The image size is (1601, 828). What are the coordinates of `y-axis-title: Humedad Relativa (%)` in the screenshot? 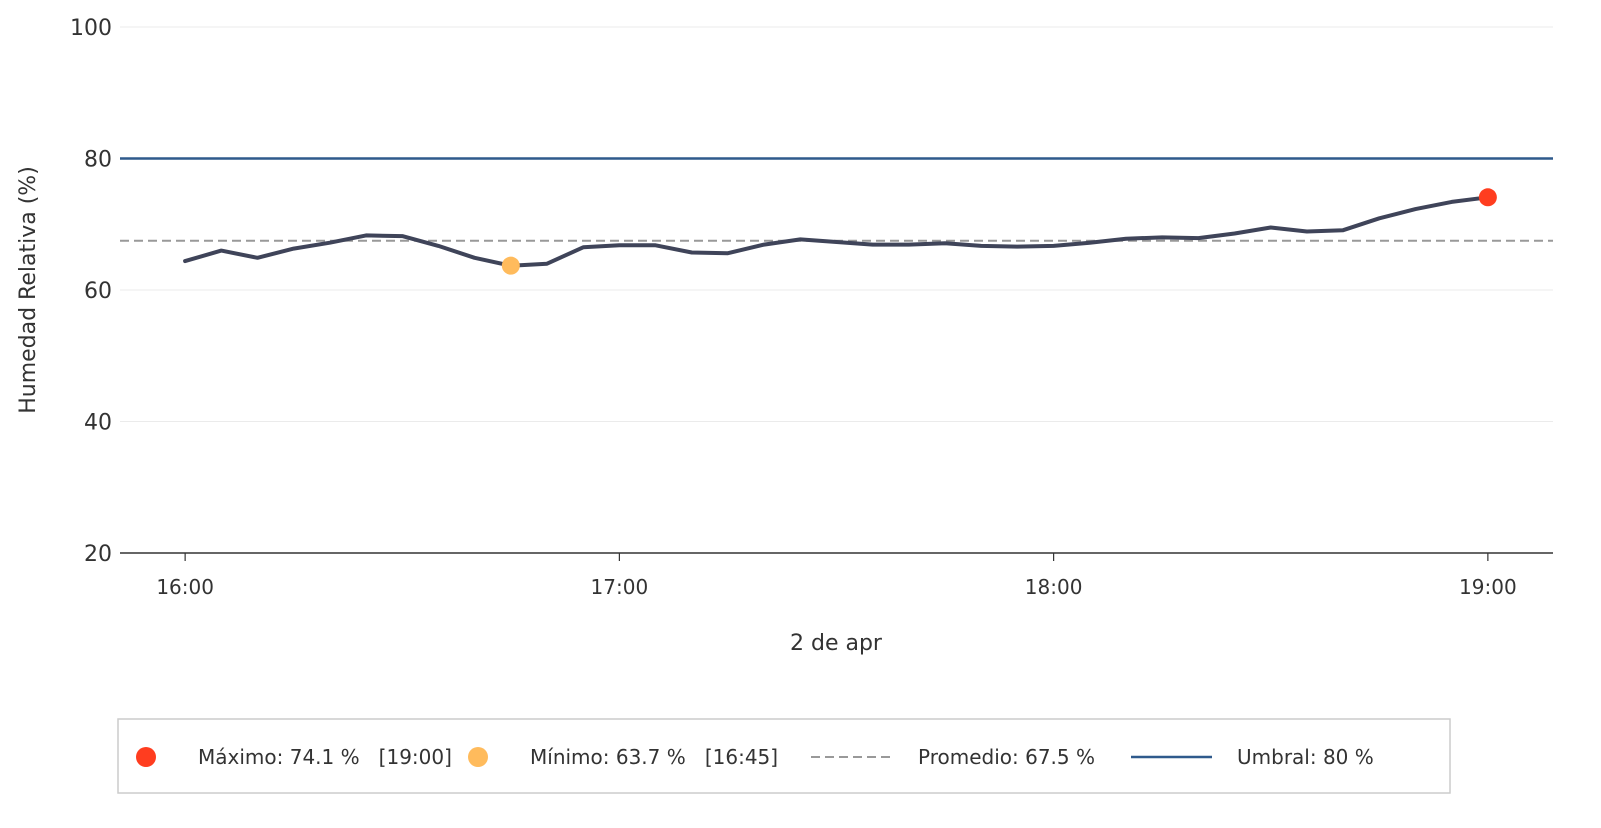 It's located at (28, 290).